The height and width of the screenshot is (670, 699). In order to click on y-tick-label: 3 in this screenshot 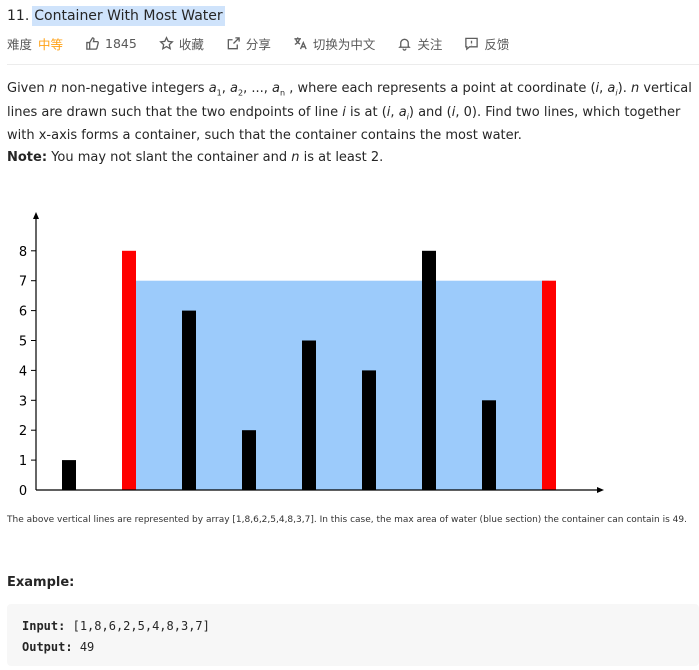, I will do `click(23, 401)`.